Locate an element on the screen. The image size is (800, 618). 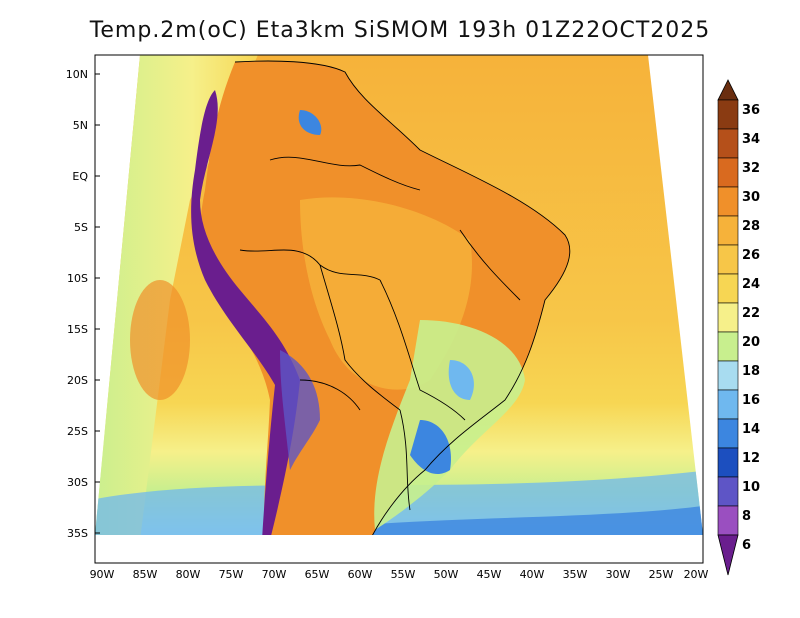
colorbar-label: 10 is located at coordinates (751, 487).